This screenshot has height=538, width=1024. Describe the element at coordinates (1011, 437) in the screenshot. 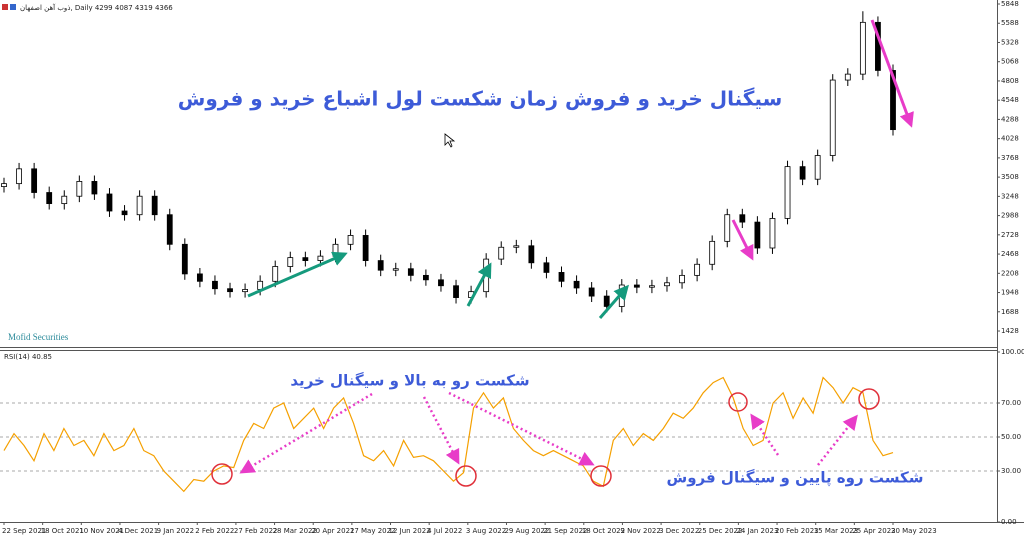

I see `y-tick-label: 50.00` at that location.